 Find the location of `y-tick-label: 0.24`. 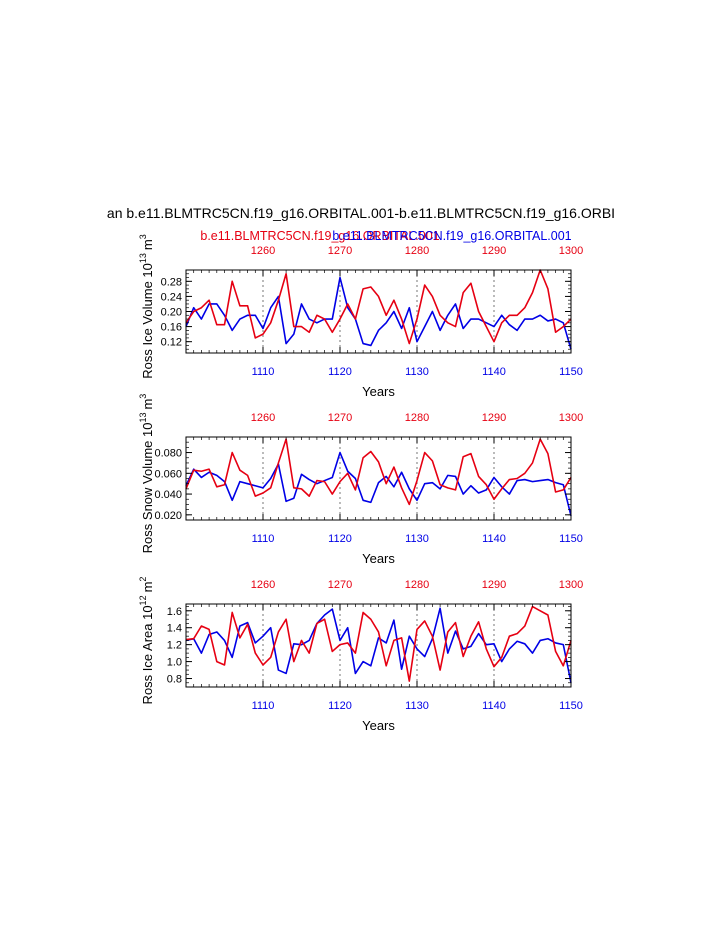

y-tick-label: 0.24 is located at coordinates (171, 297).